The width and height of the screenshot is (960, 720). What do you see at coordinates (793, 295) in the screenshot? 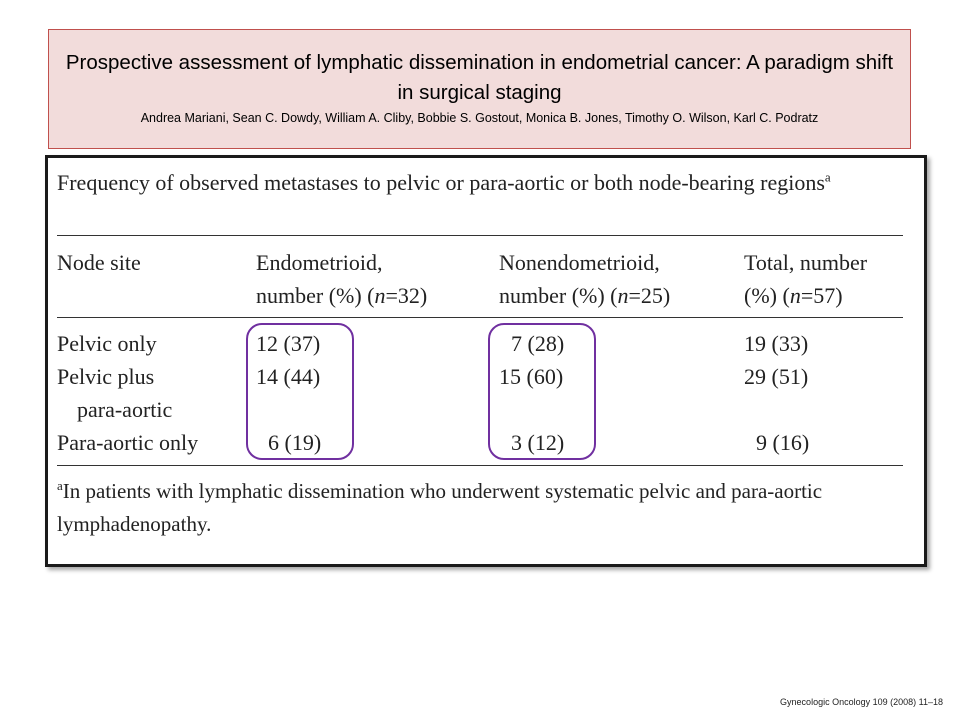
I see `header-total-sub: (%) (n=57)` at bounding box center [793, 295].